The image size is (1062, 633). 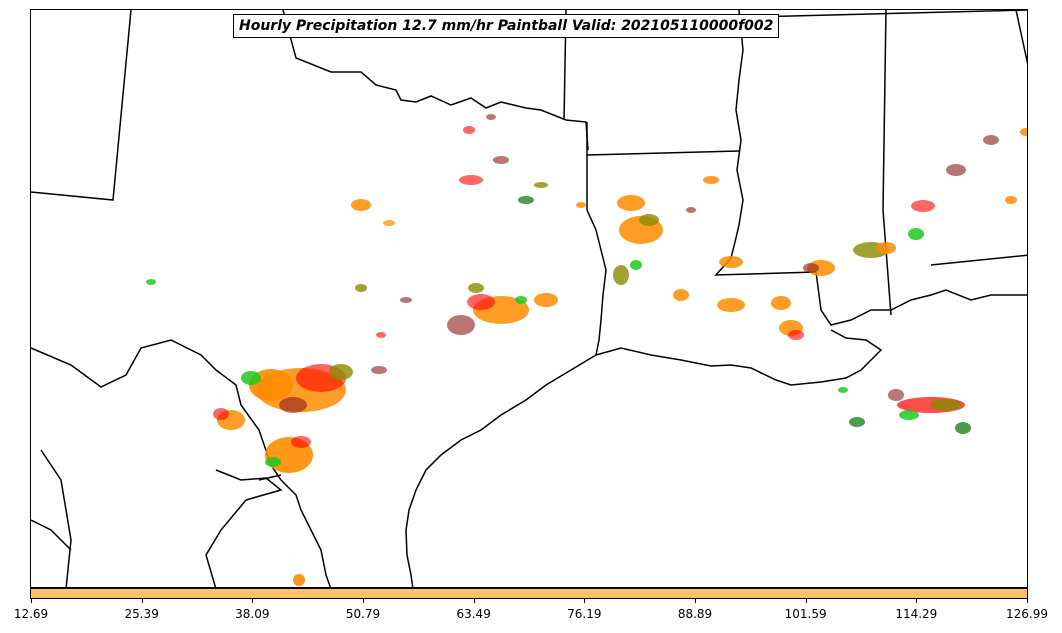 What do you see at coordinates (435, 80) in the screenshot?
I see `oklahoma-texas-red-river` at bounding box center [435, 80].